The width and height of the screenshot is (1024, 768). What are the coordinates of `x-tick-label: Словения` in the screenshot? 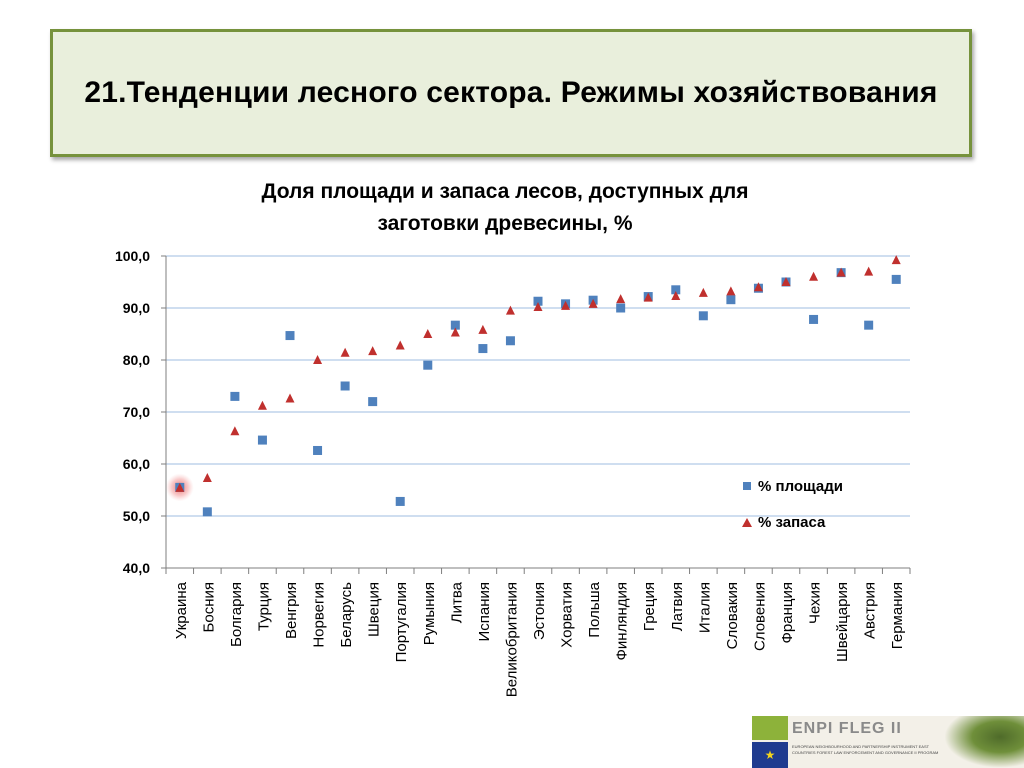 It's located at (759, 616).